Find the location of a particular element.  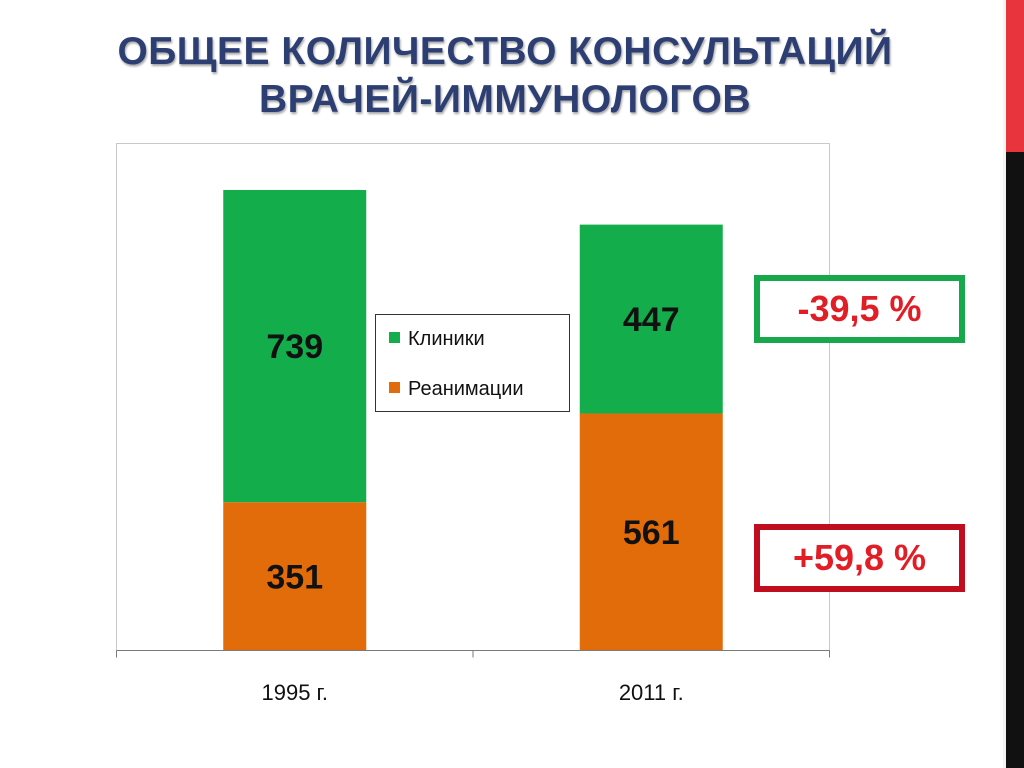

klinik-change-badge: -39,5 % is located at coordinates (859, 309).